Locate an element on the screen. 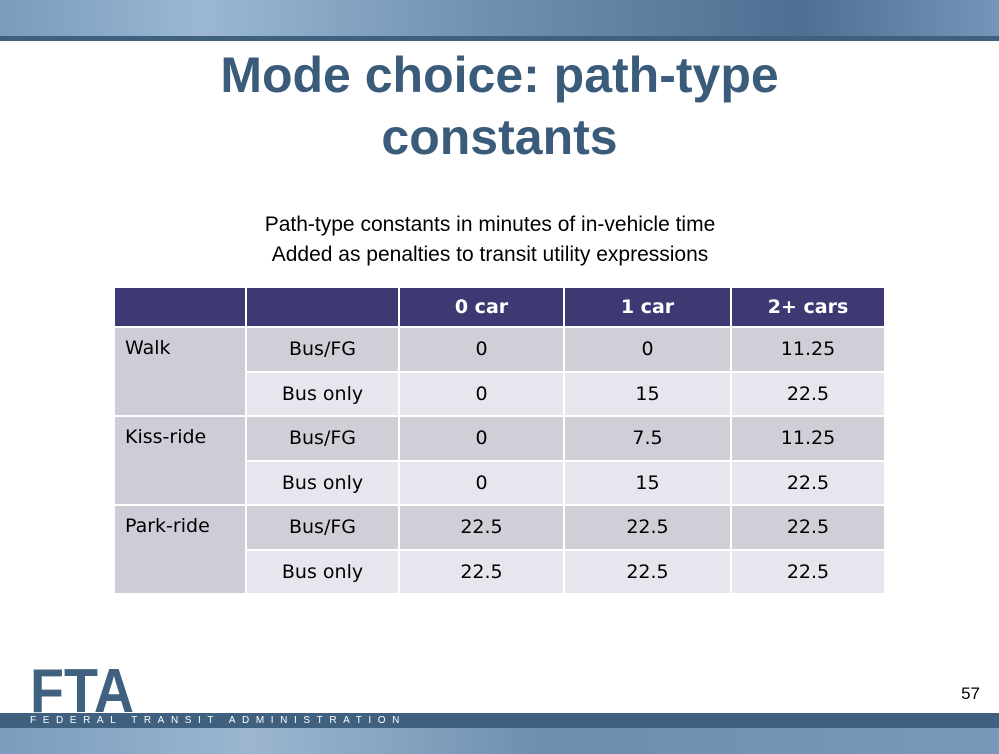  table-row: Walk Bus/FG 0 0 11.25 is located at coordinates (500, 372).